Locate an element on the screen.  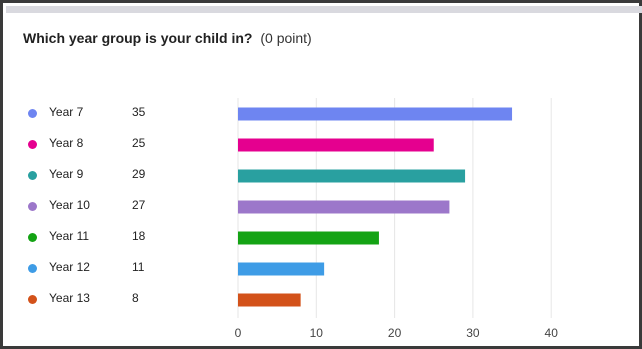
legend-label: Year 10 is located at coordinates (69, 205).